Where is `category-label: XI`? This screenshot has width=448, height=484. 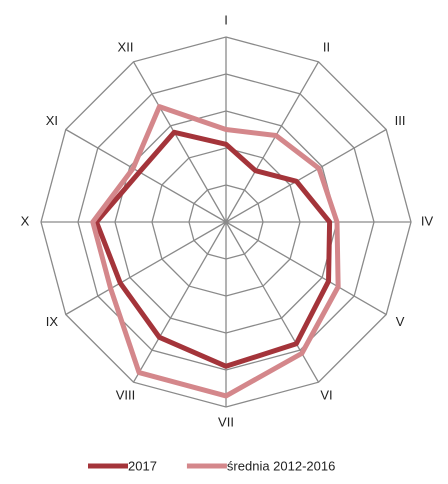 category-label: XI is located at coordinates (52, 120).